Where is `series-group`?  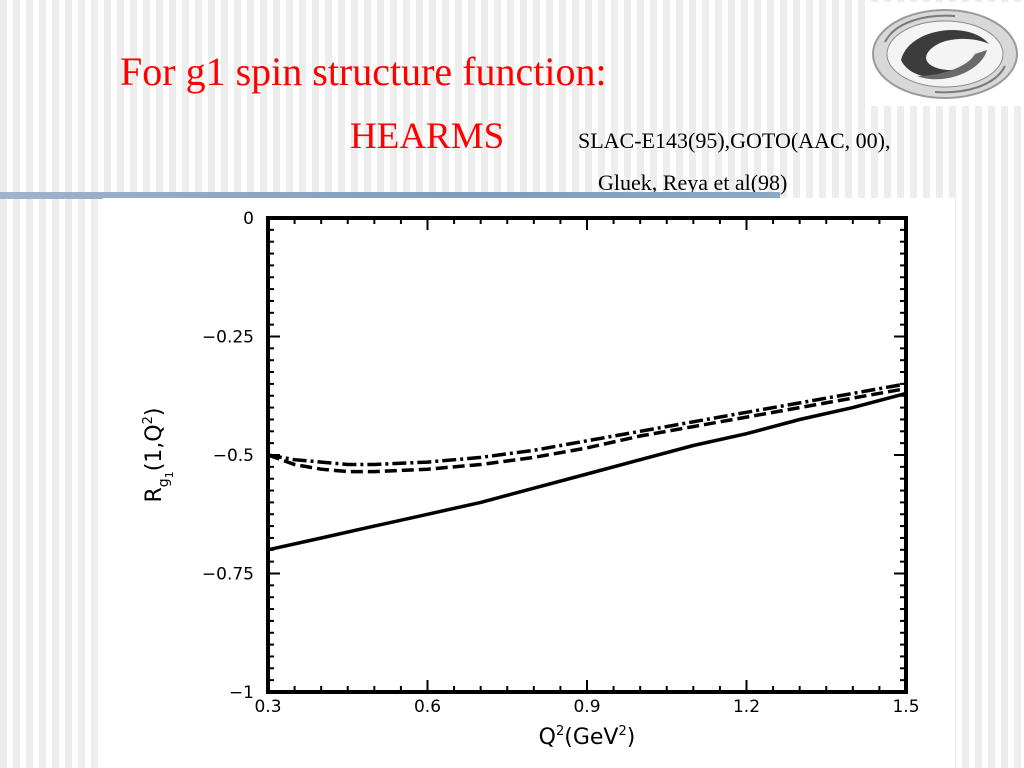 series-group is located at coordinates (587, 467).